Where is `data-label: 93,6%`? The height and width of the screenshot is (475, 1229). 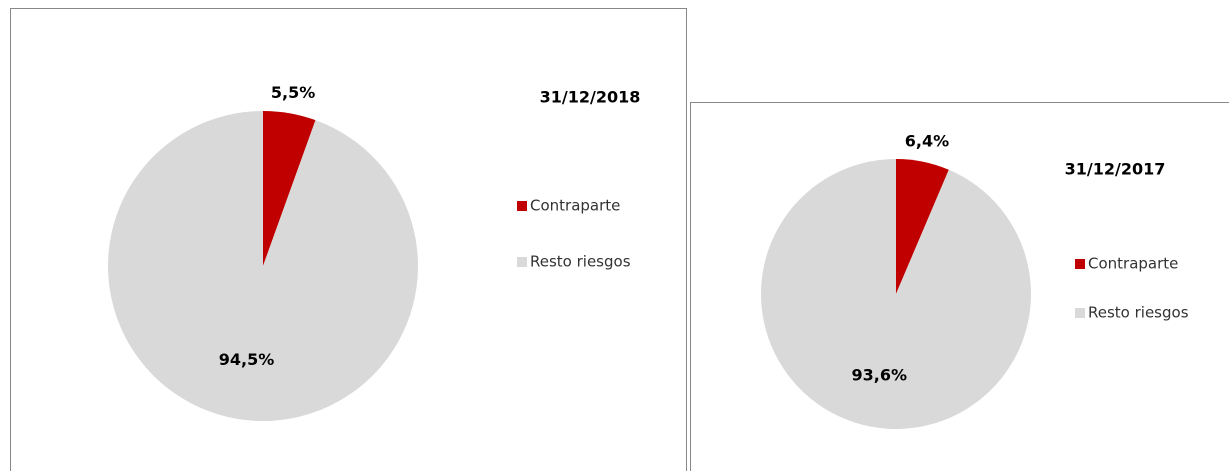 data-label: 93,6% is located at coordinates (880, 375).